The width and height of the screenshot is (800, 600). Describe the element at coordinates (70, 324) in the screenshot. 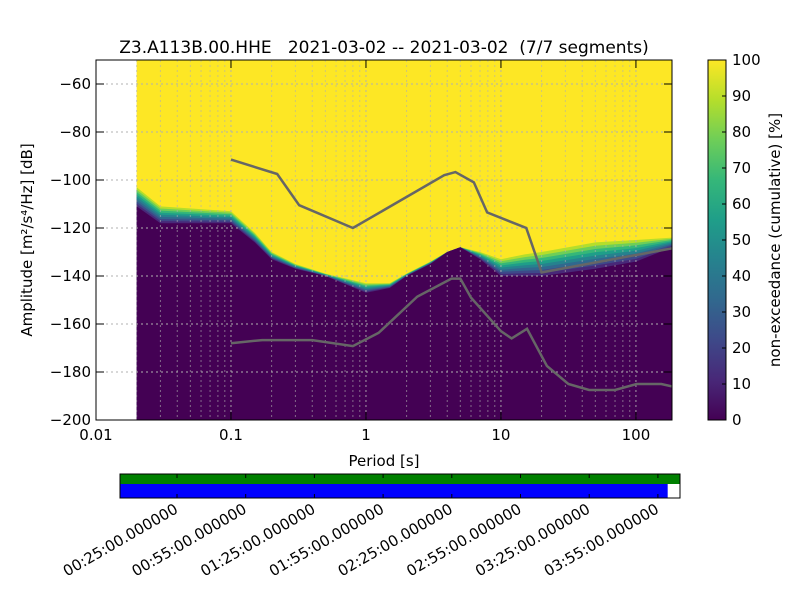

I see `y-tick-label: −160` at that location.